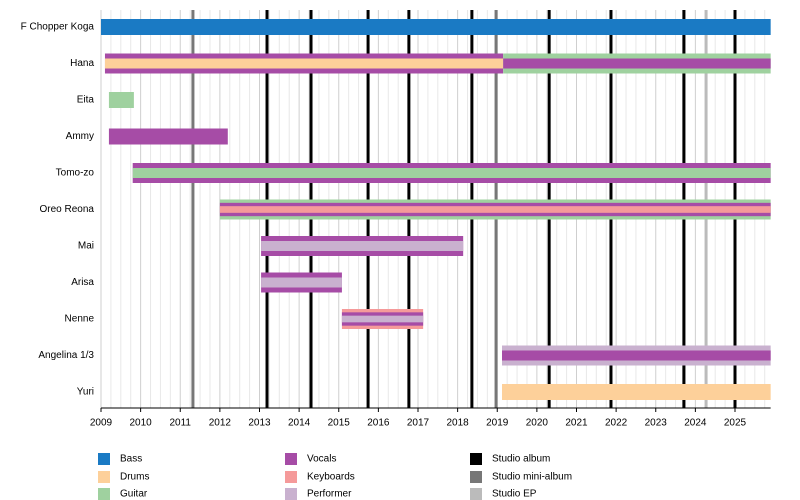 The width and height of the screenshot is (800, 500). What do you see at coordinates (378, 423) in the screenshot?
I see `x-tick-label: 2016` at bounding box center [378, 423].